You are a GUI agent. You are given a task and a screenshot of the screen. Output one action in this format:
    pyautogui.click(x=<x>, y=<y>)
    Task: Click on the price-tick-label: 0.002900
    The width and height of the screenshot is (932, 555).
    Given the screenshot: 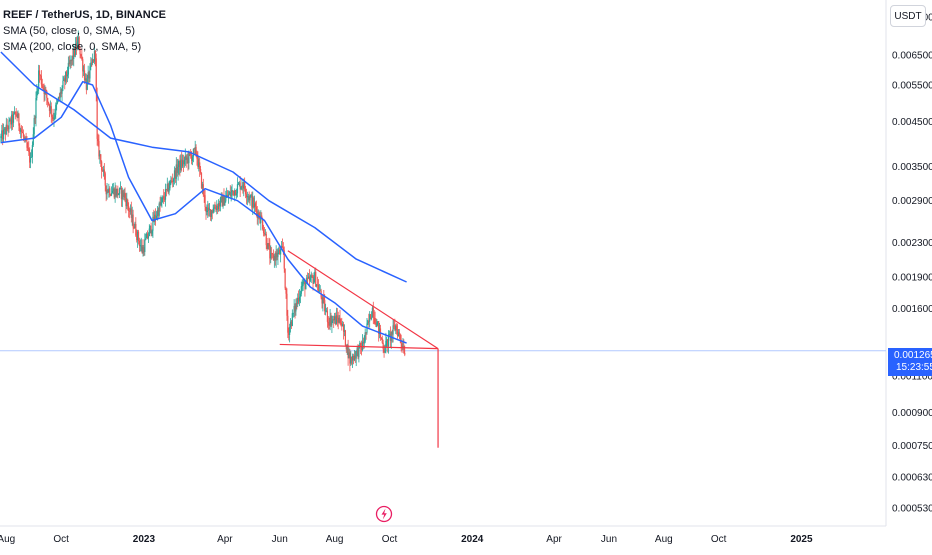 What is the action you would take?
    pyautogui.click(x=912, y=201)
    